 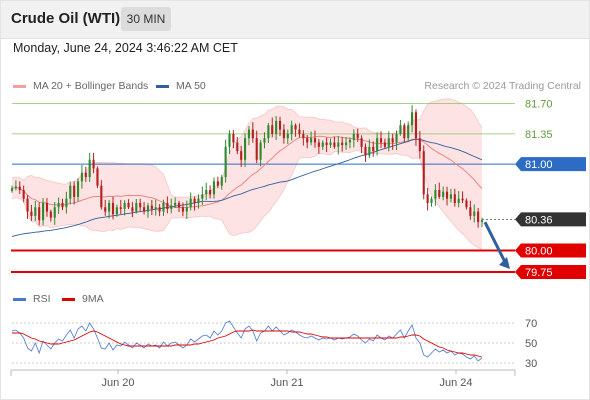 I want to click on rsi-tick-50: 50, so click(x=531, y=344).